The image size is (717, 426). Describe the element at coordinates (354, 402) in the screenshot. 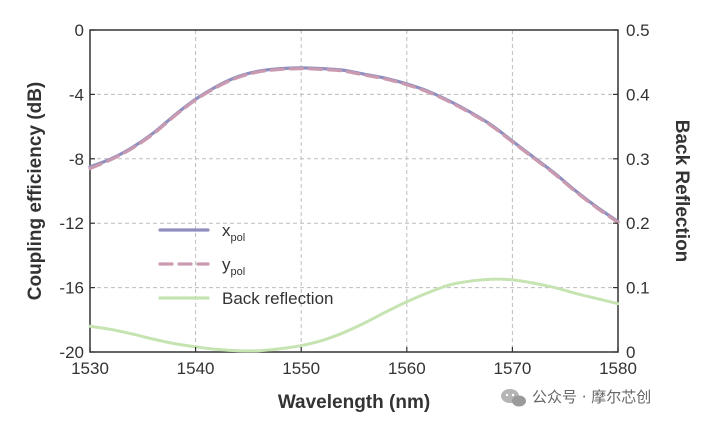

I see `x-axis-title: Wavelength (nm)` at that location.